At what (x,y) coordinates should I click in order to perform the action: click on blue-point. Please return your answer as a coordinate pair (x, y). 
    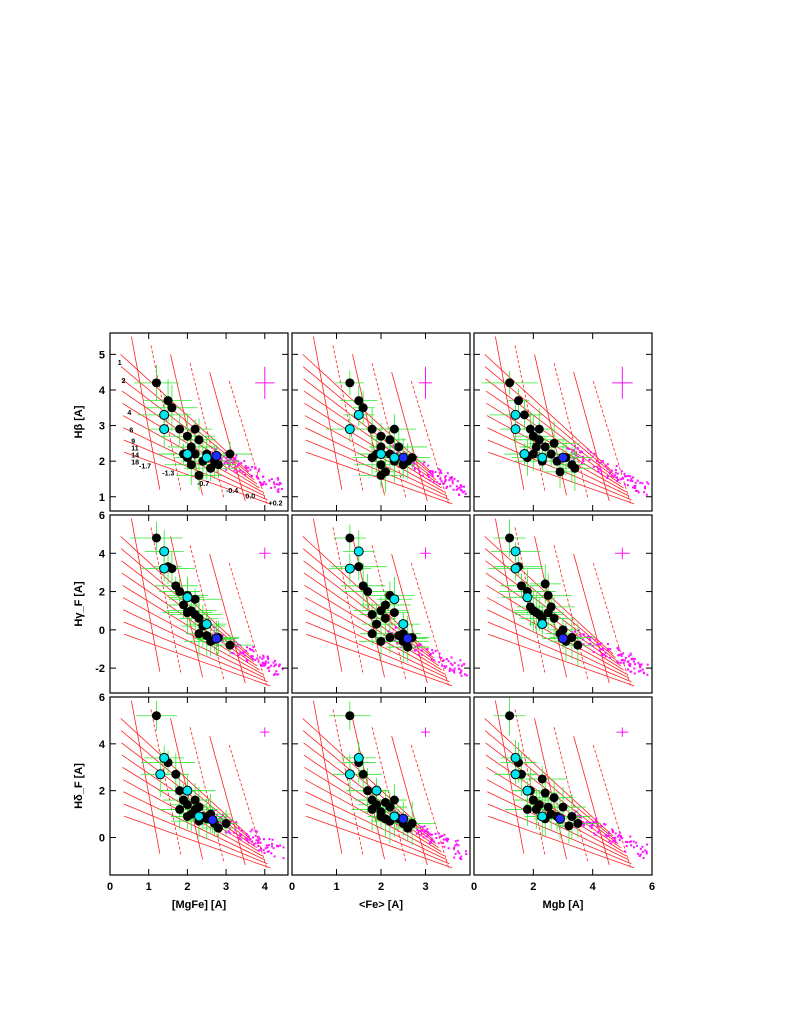
    Looking at the image, I should click on (212, 819).